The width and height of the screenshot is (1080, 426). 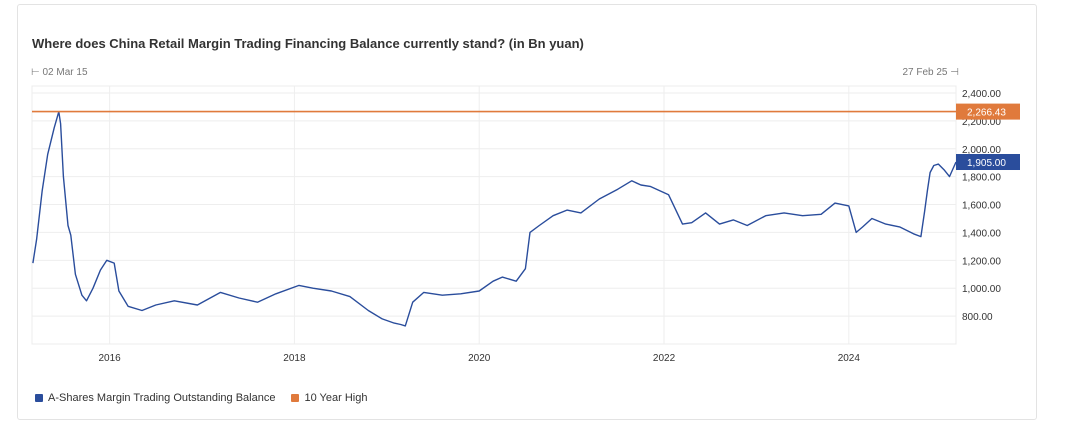 I want to click on range-start-label: ⊢ 02 Mar 15, so click(x=59, y=72).